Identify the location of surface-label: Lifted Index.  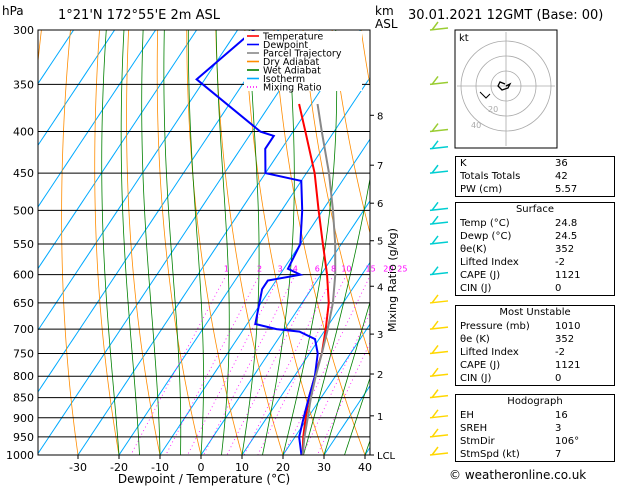
(489, 262).